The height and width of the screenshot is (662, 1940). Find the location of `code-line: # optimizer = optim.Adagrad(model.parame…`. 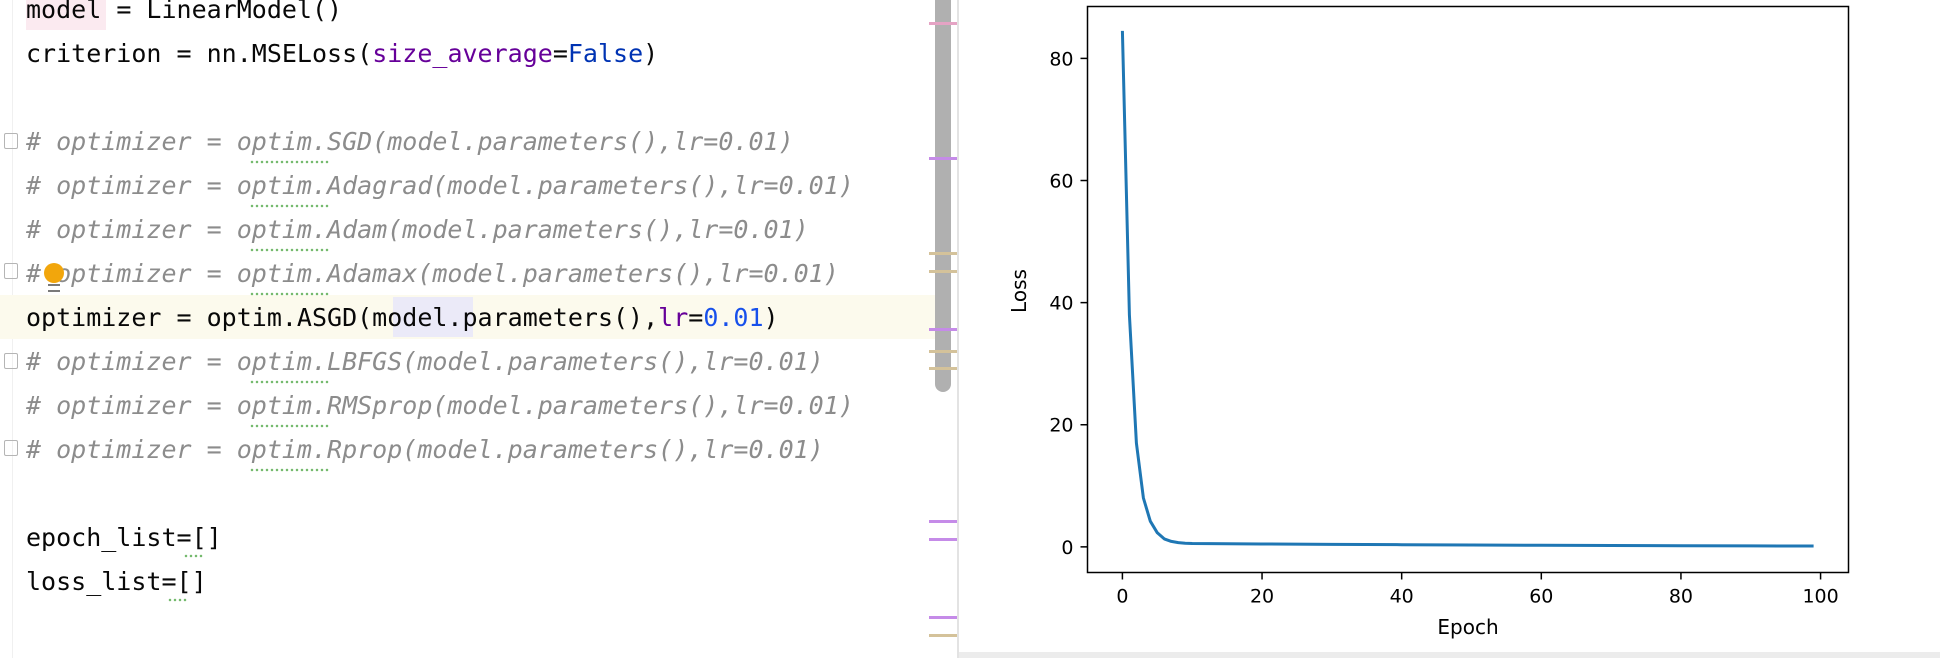

code-line: # optimizer = optim.Adagrad(model.parame… is located at coordinates (440, 186).